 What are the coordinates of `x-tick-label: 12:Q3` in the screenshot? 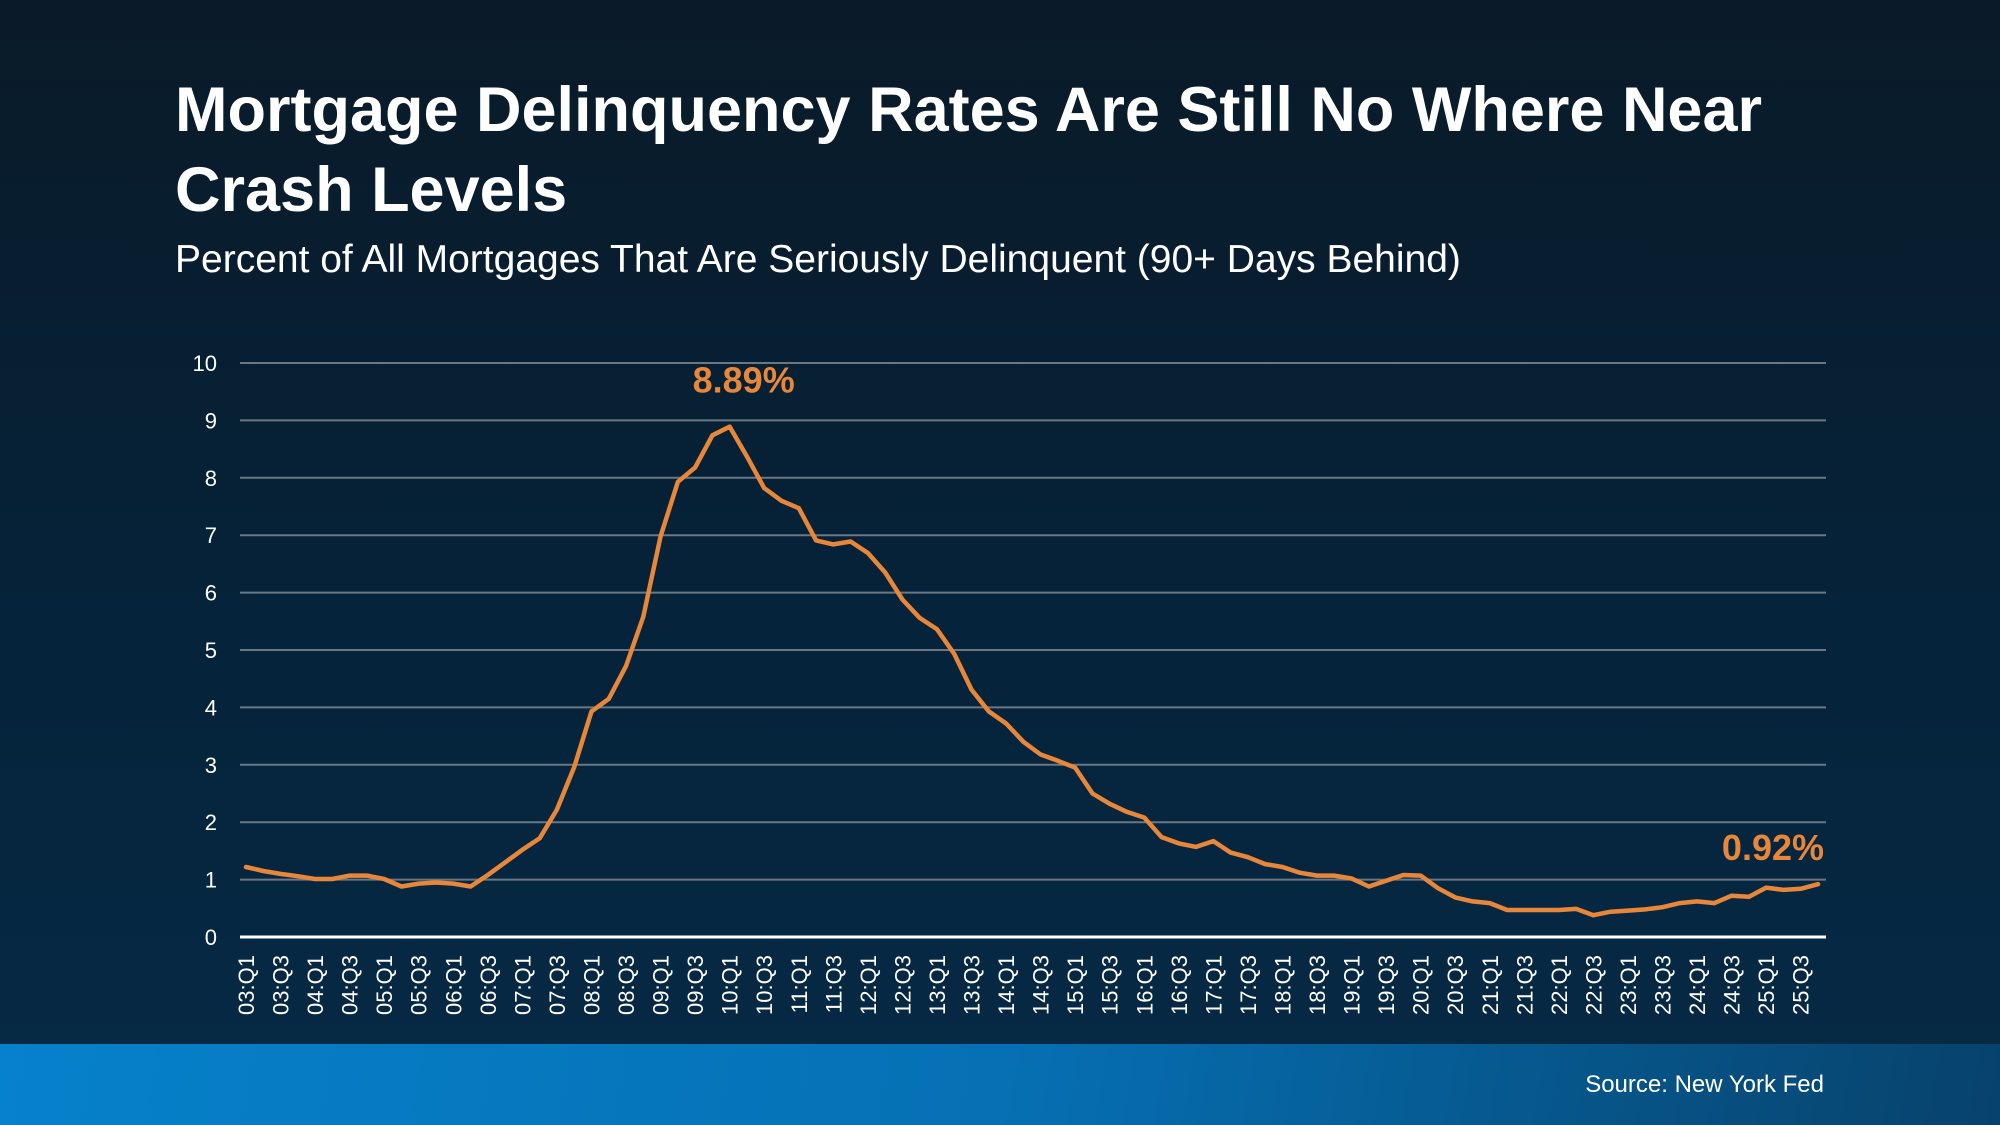 It's located at (902, 985).